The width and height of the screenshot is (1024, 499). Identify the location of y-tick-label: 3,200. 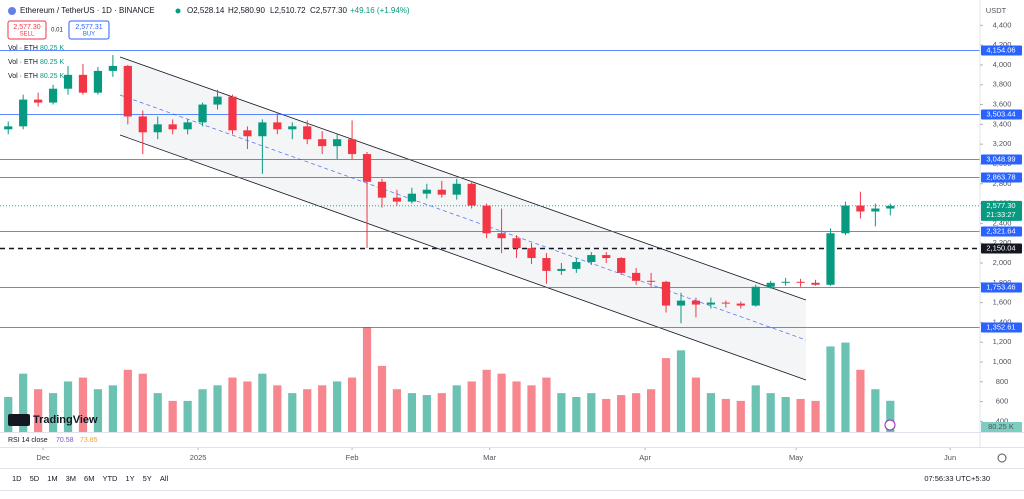
(1002, 143).